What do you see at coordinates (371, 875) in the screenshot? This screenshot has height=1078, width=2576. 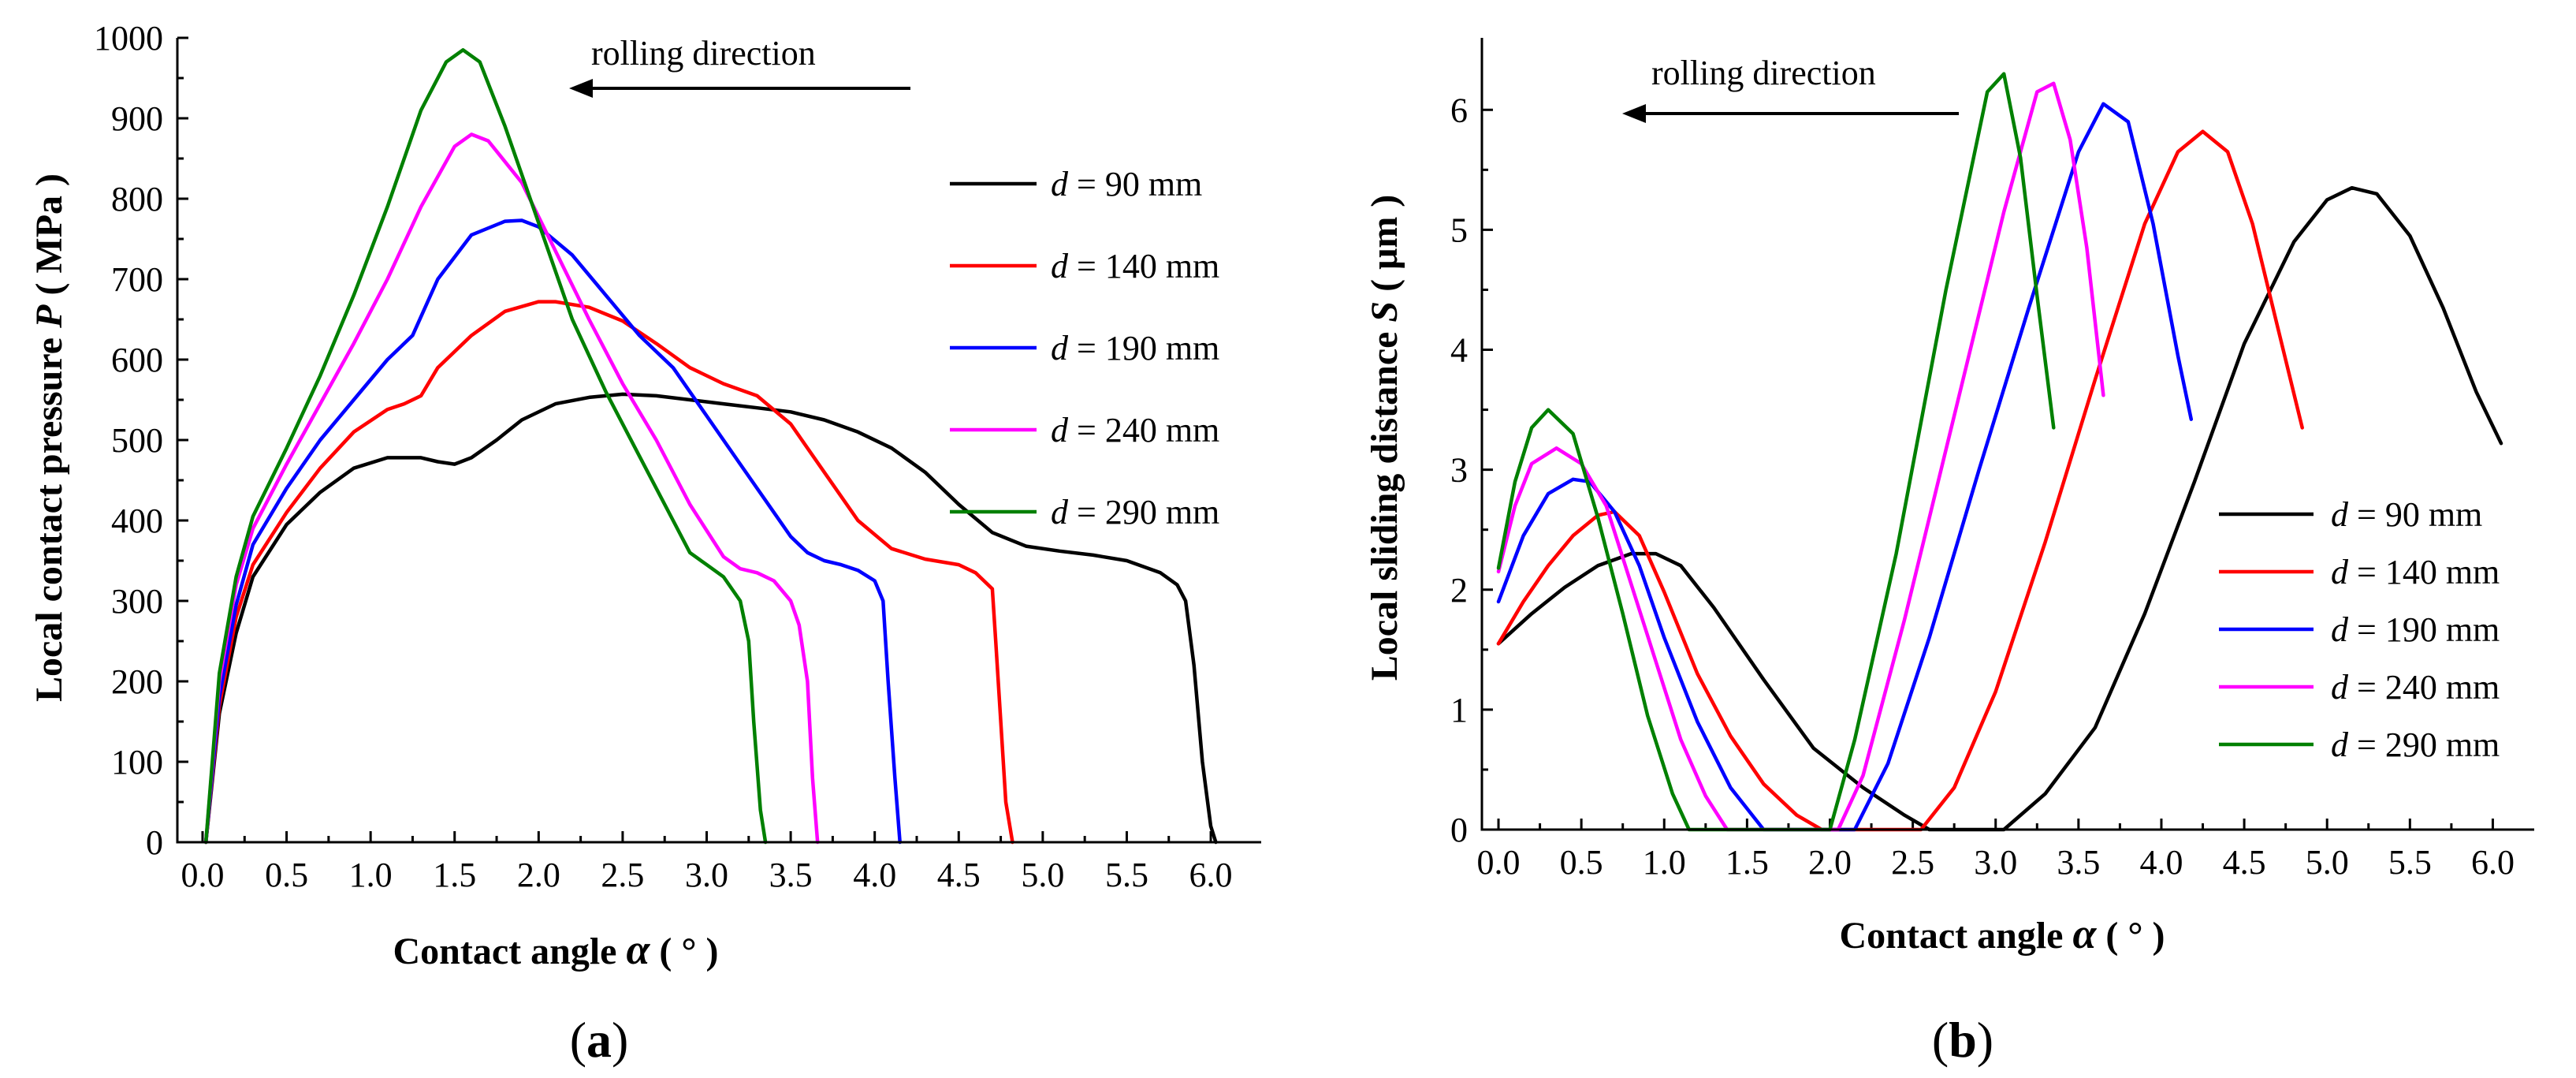 I see `panel-a-x-tick-label: 1.0` at bounding box center [371, 875].